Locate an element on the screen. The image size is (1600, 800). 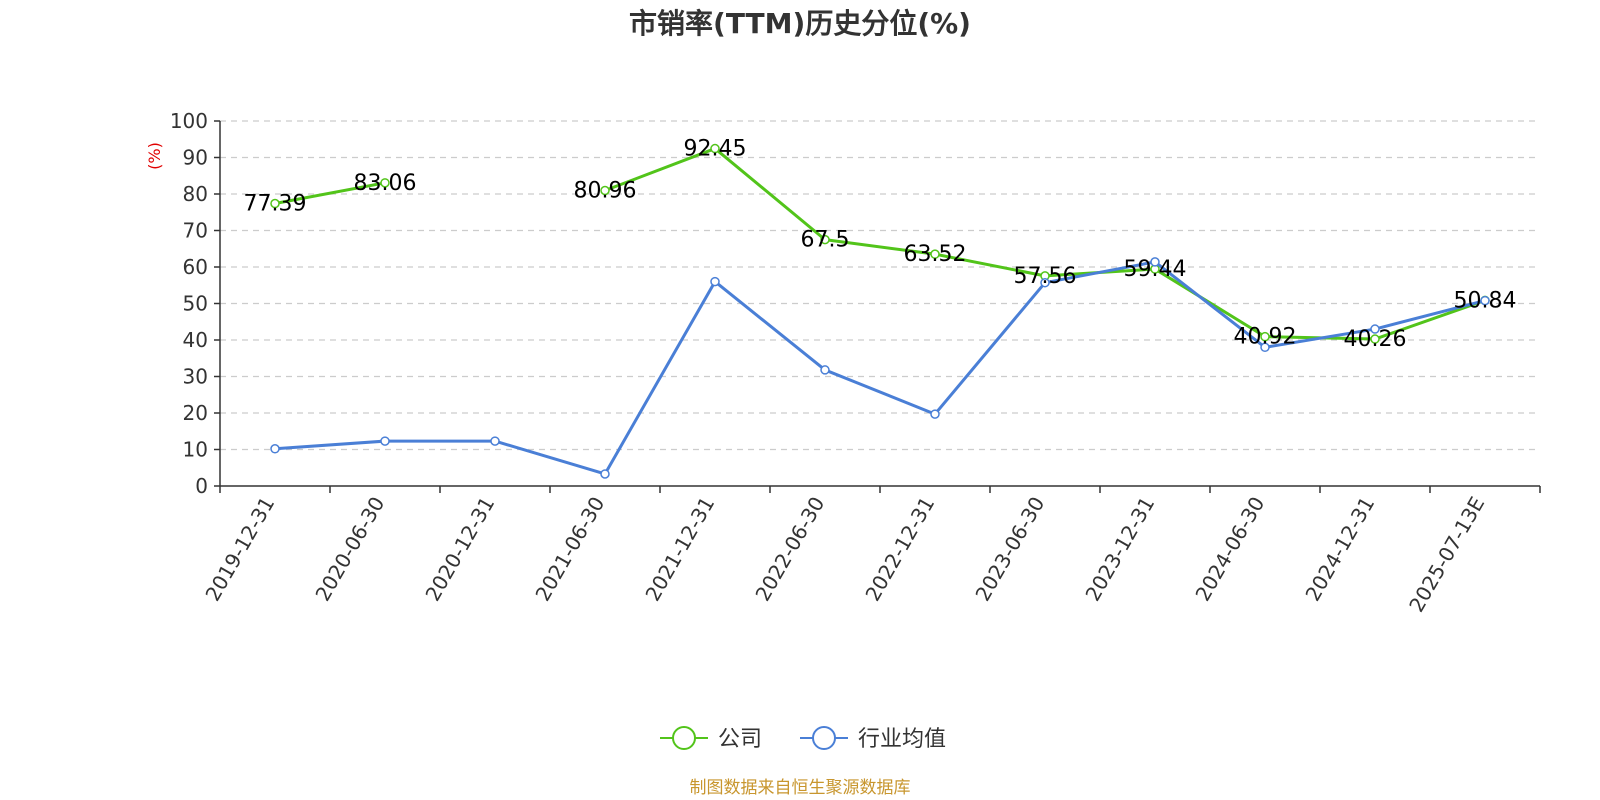
y-tick-label: 40 is located at coordinates (195, 340).